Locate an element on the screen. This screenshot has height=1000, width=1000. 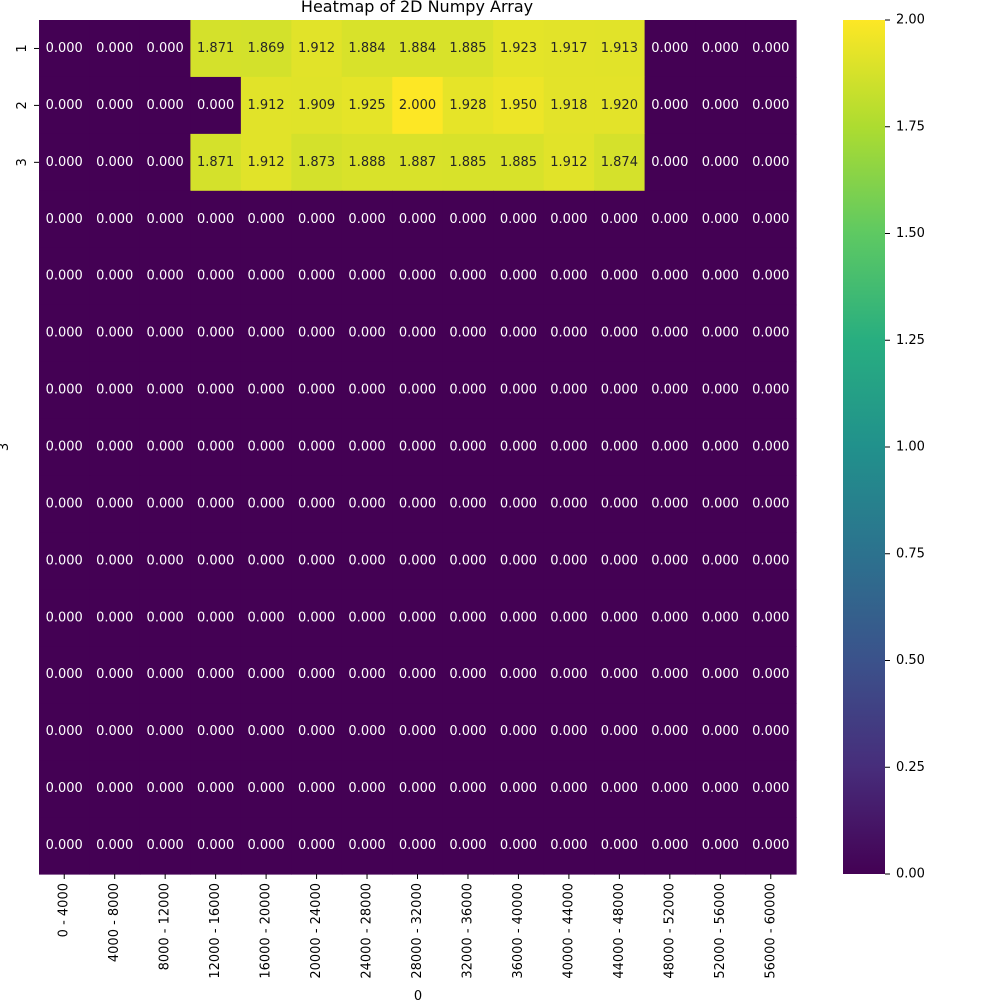
cell-value-label: 1.874 is located at coordinates (619, 162).